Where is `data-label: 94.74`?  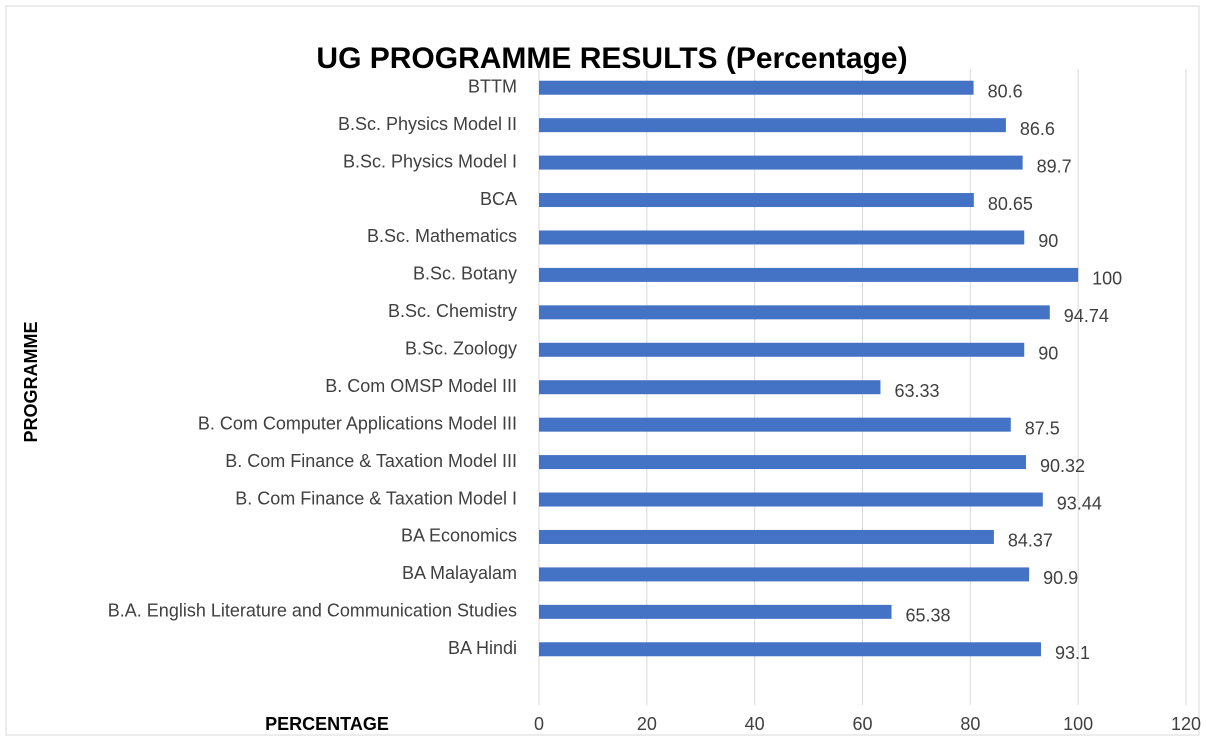 data-label: 94.74 is located at coordinates (1086, 316).